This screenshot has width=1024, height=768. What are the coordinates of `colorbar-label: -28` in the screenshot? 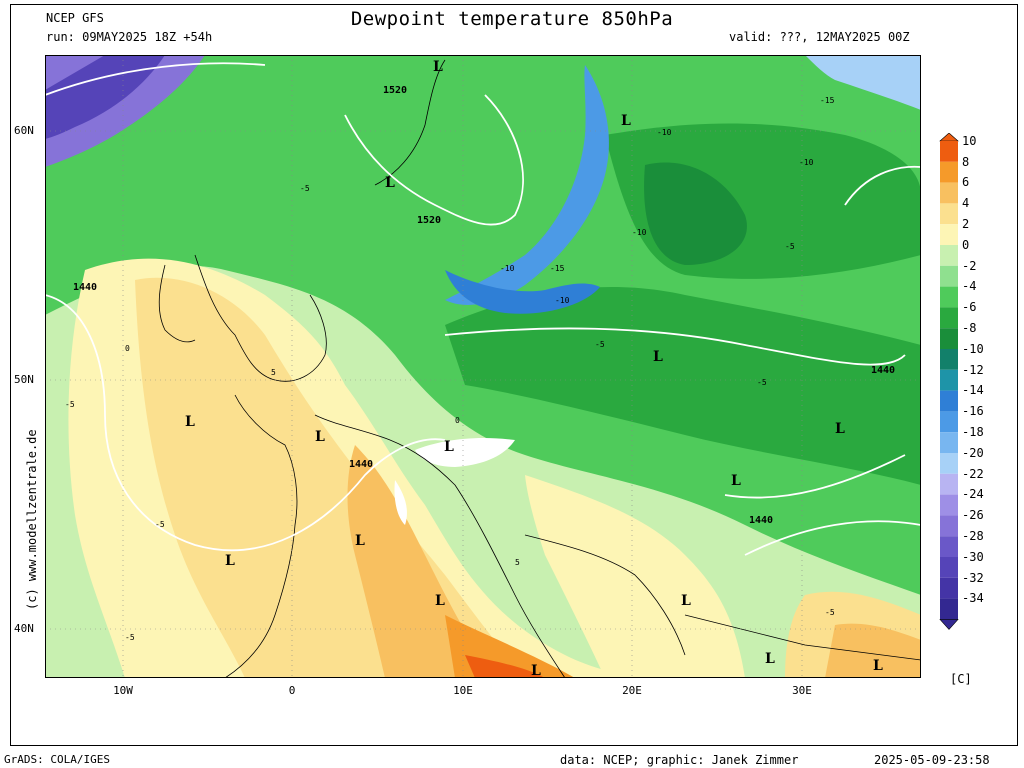 It's located at (973, 536).